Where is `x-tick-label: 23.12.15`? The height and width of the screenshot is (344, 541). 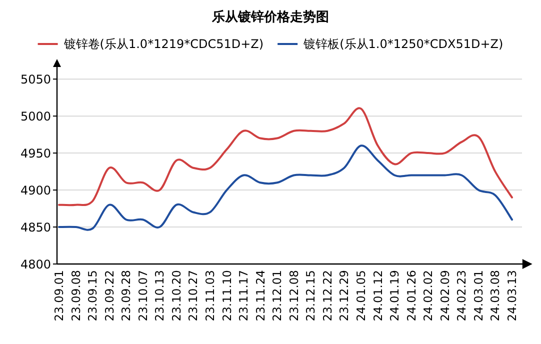 x-tick-label: 23.12.15 is located at coordinates (311, 296).